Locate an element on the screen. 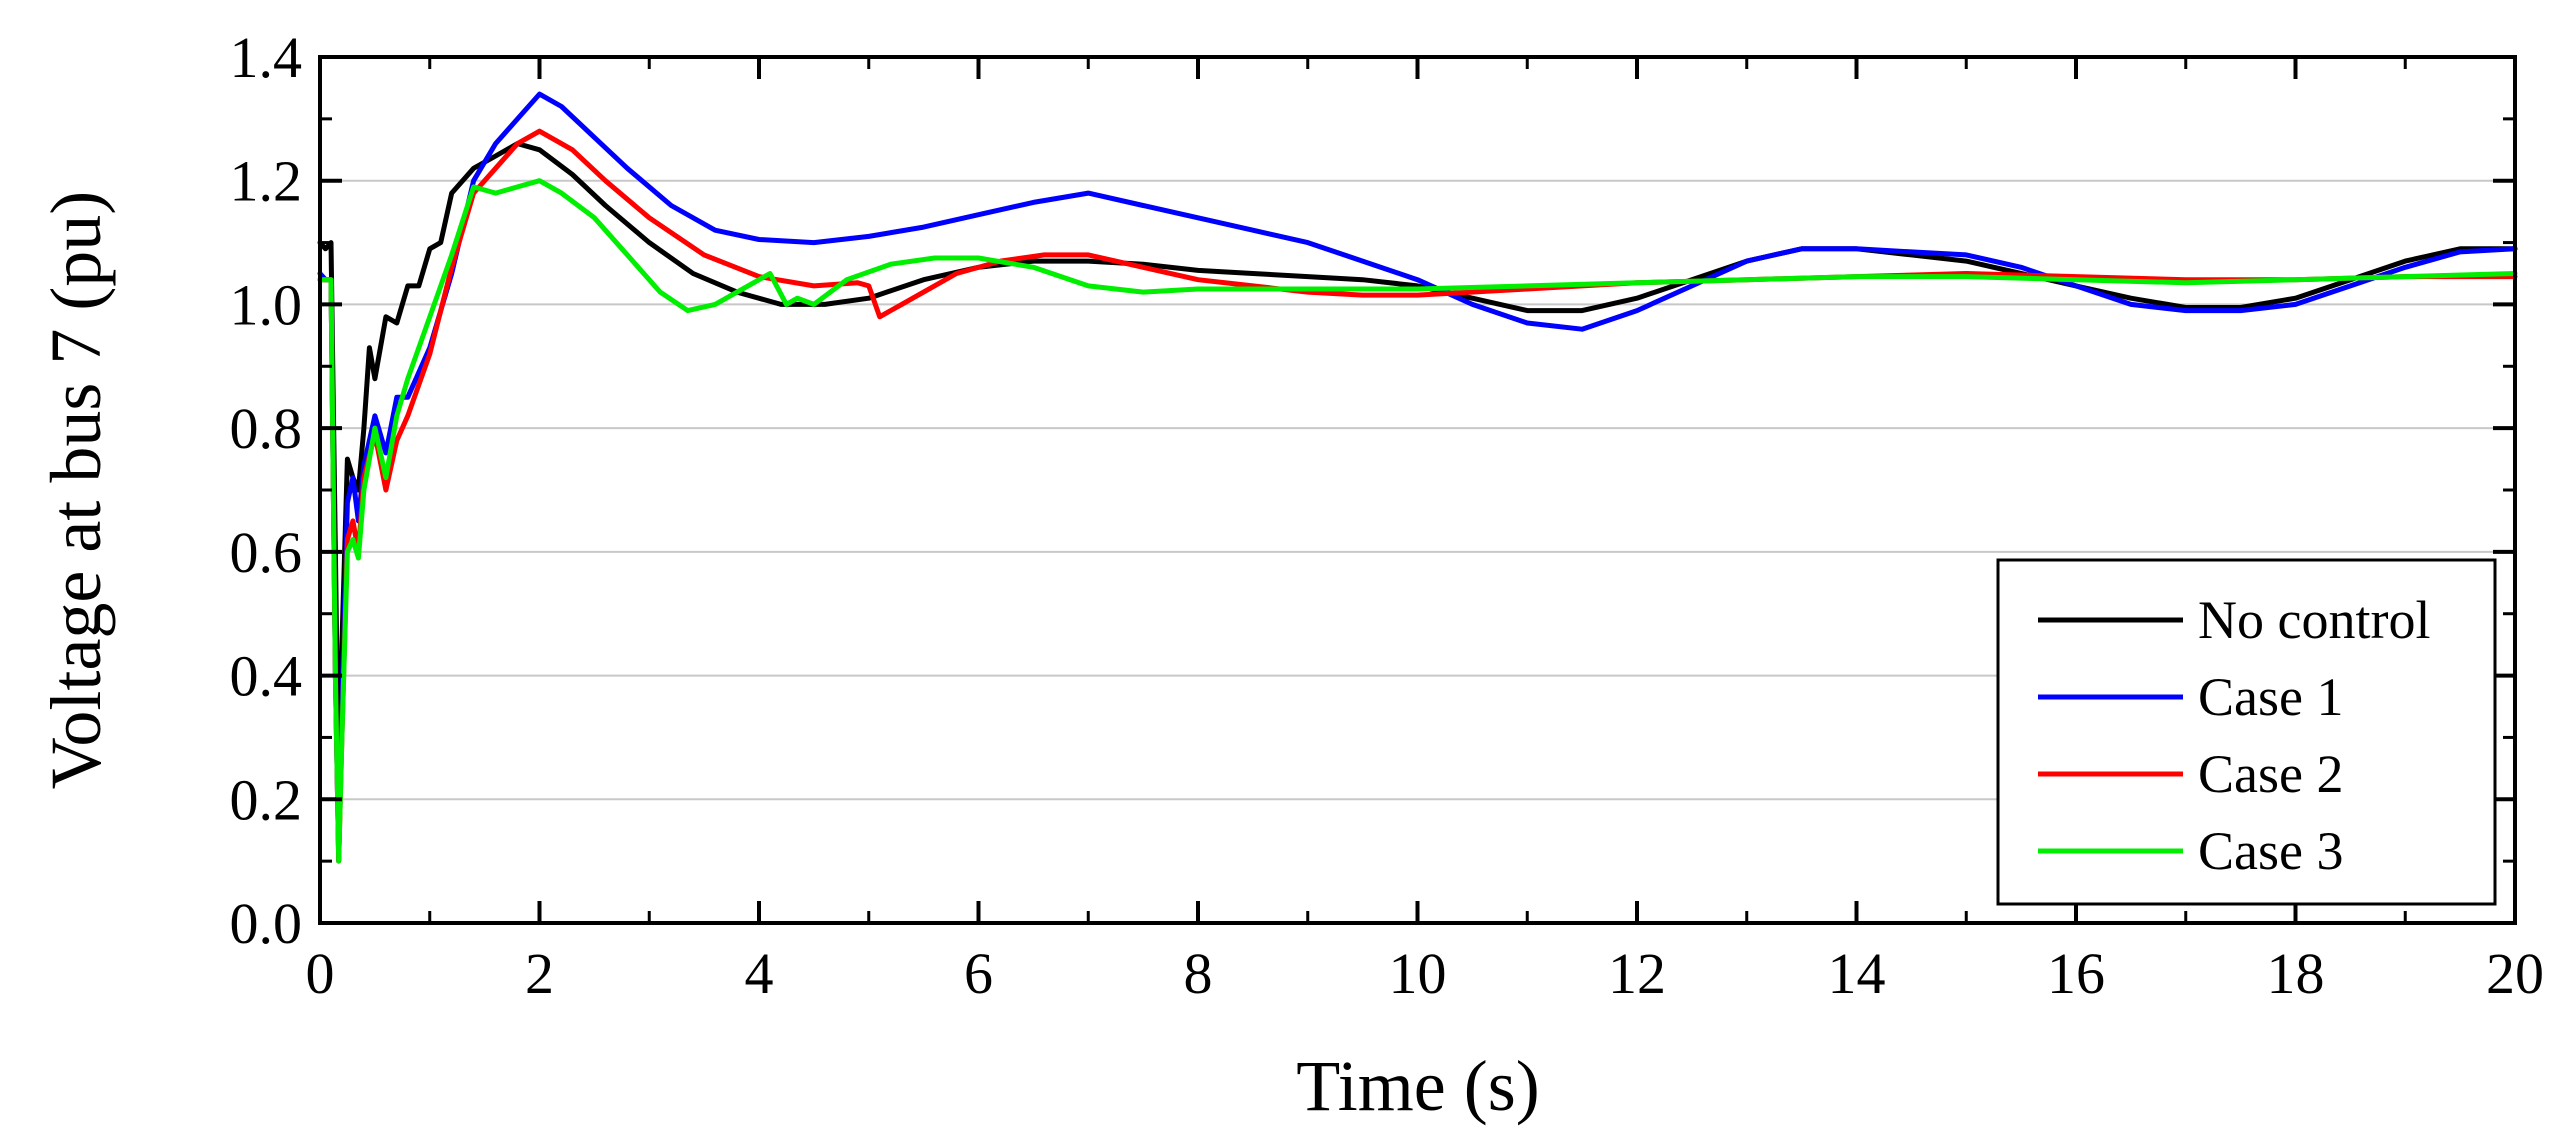 This screenshot has width=2573, height=1142. legend-label: Case 3 is located at coordinates (2270, 851).